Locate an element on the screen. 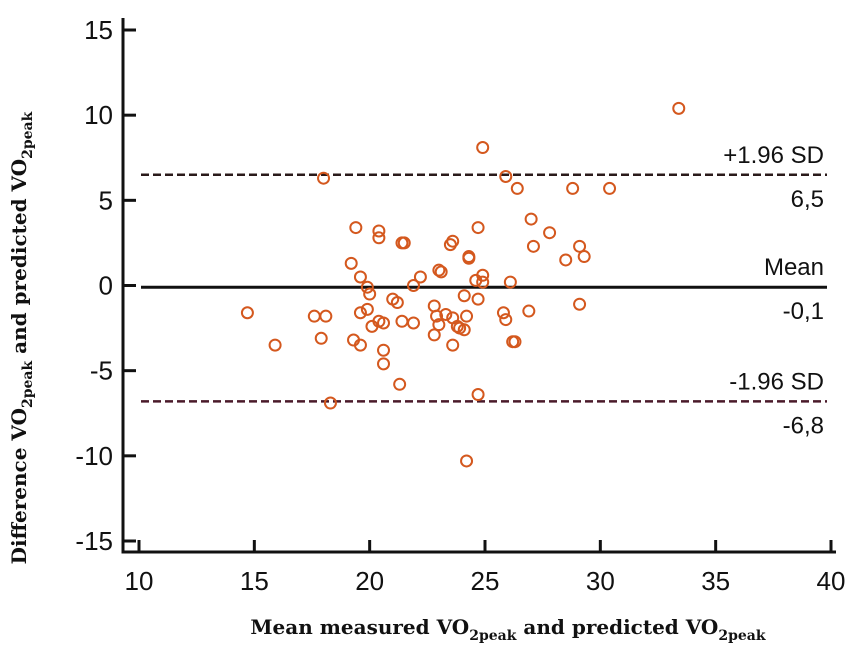 The image size is (857, 659). x-ticks: 10 15 20 25 30 35 40 is located at coordinates (485, 568).